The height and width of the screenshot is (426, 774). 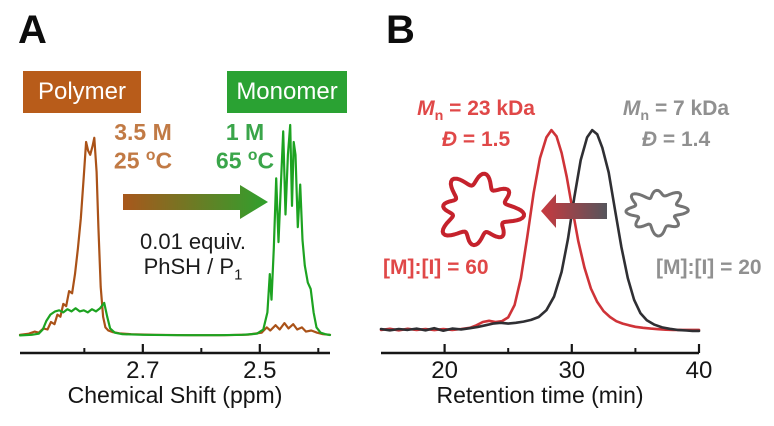 What do you see at coordinates (657, 213) in the screenshot?
I see `polymer-coil-small-icon` at bounding box center [657, 213].